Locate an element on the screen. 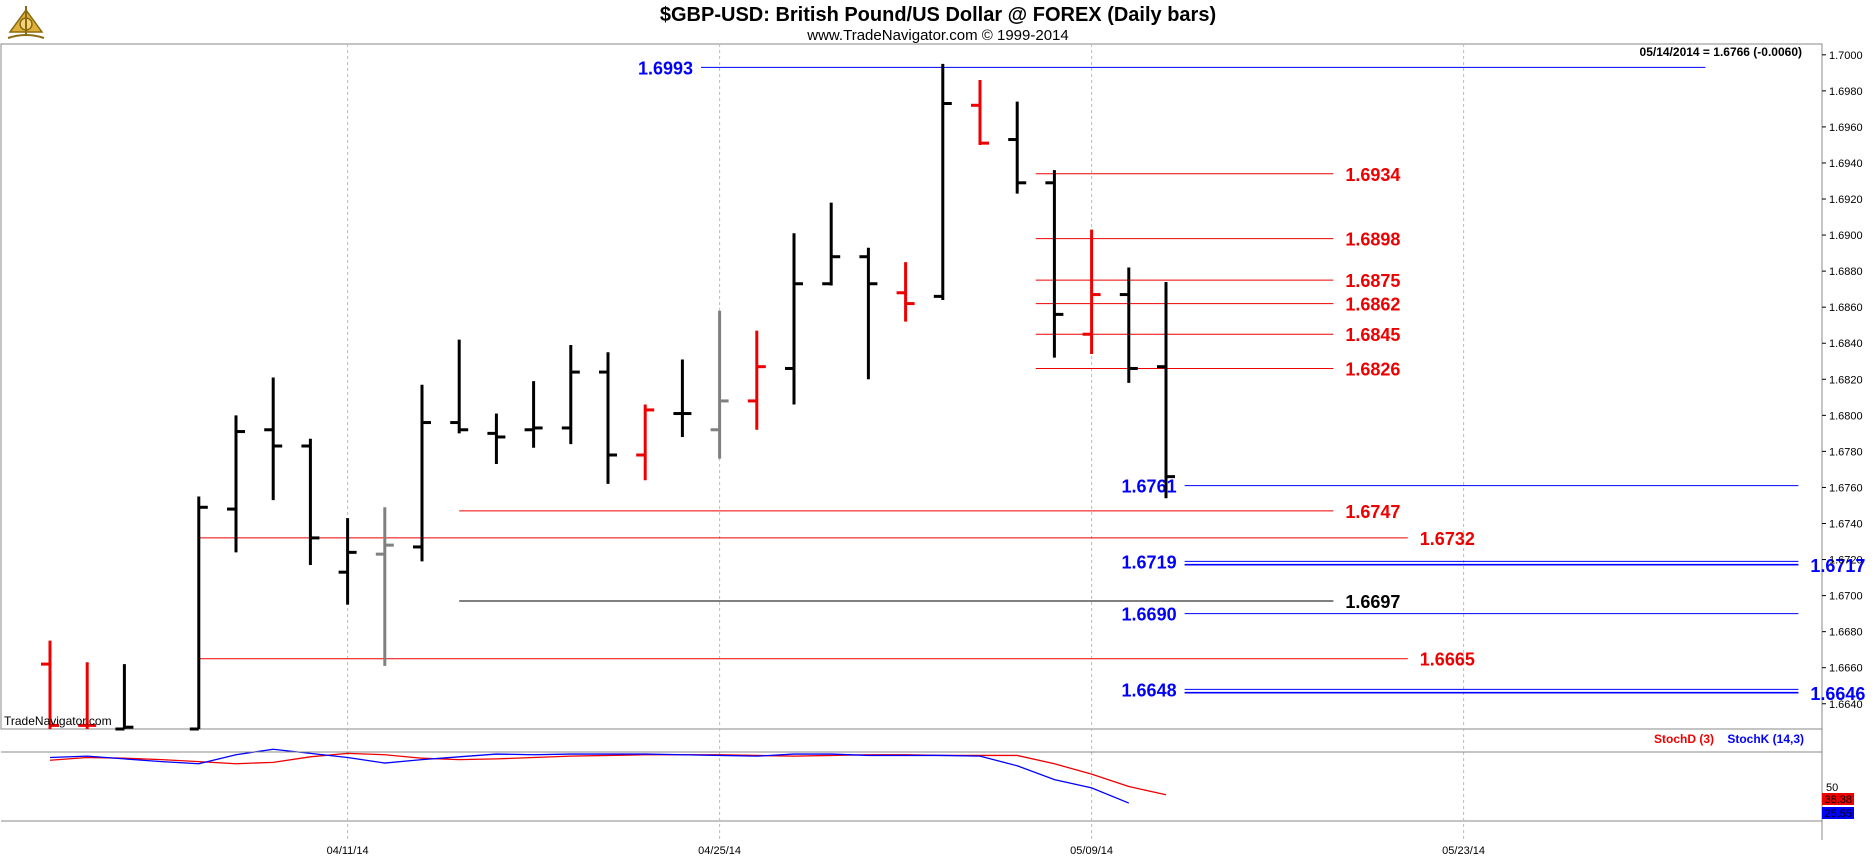 This screenshot has height=860, width=1876. stoch-d-legend: StochD (3) is located at coordinates (1684, 739).